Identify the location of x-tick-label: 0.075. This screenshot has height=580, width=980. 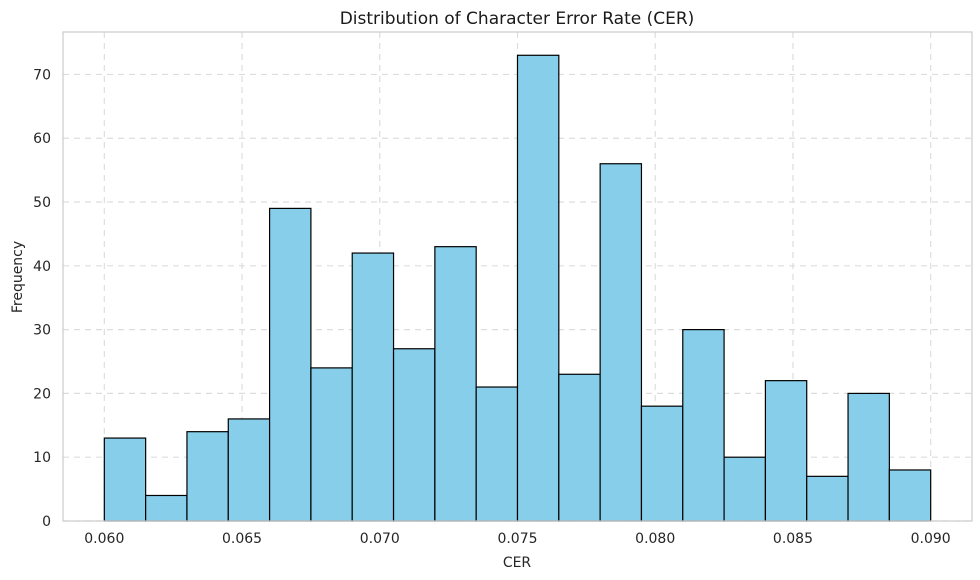
(517, 539).